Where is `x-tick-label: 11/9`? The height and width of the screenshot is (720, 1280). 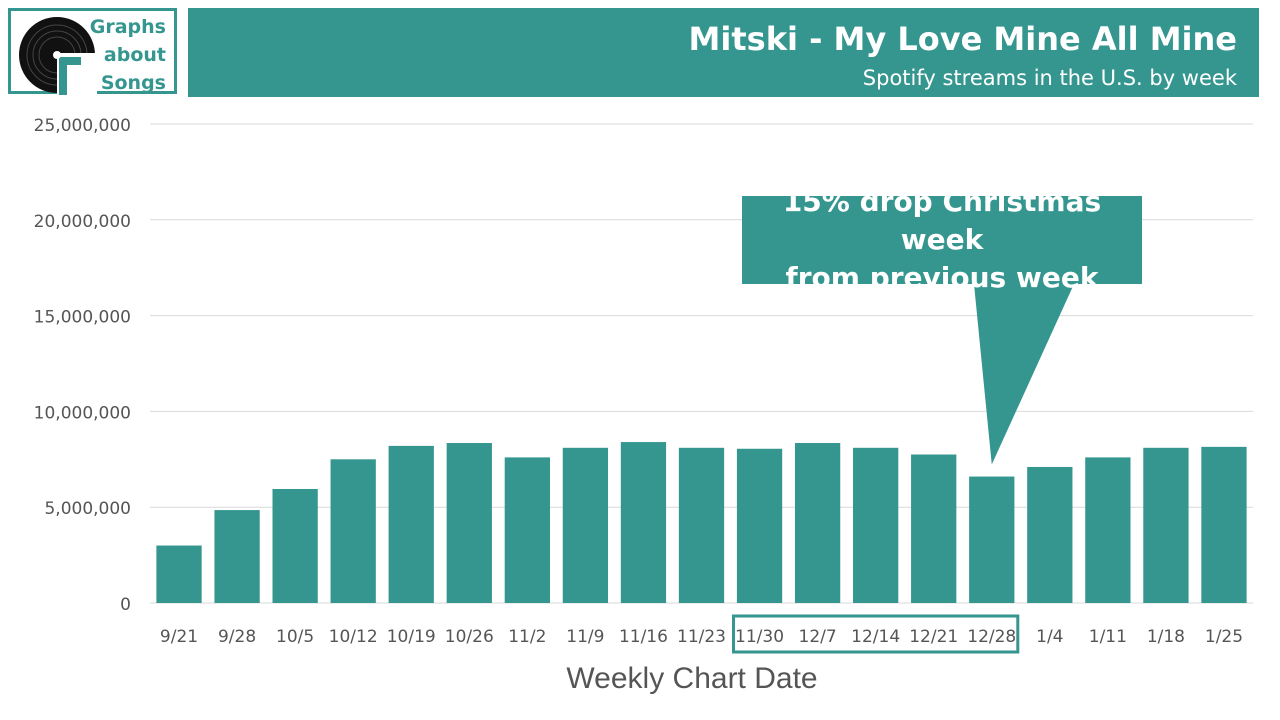
x-tick-label: 11/9 is located at coordinates (585, 637).